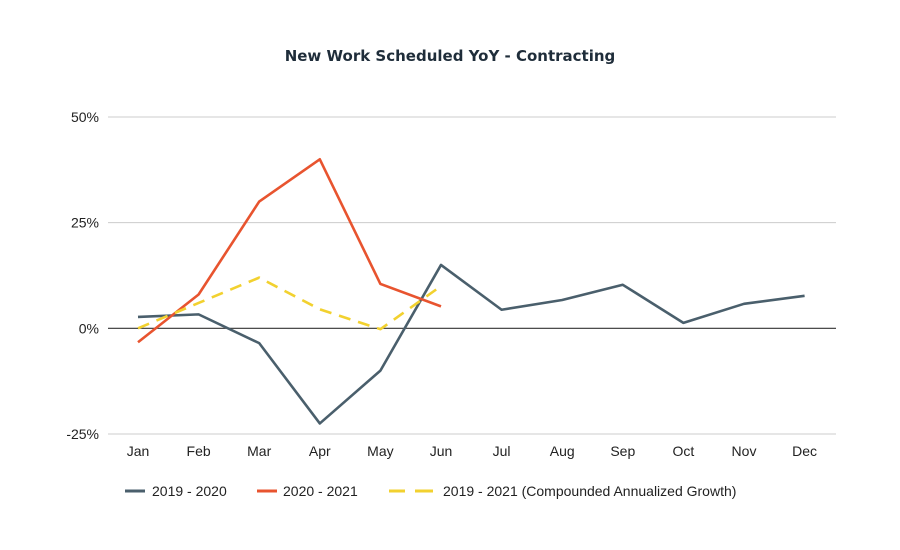  I want to click on x-tick-label: Mar, so click(259, 451).